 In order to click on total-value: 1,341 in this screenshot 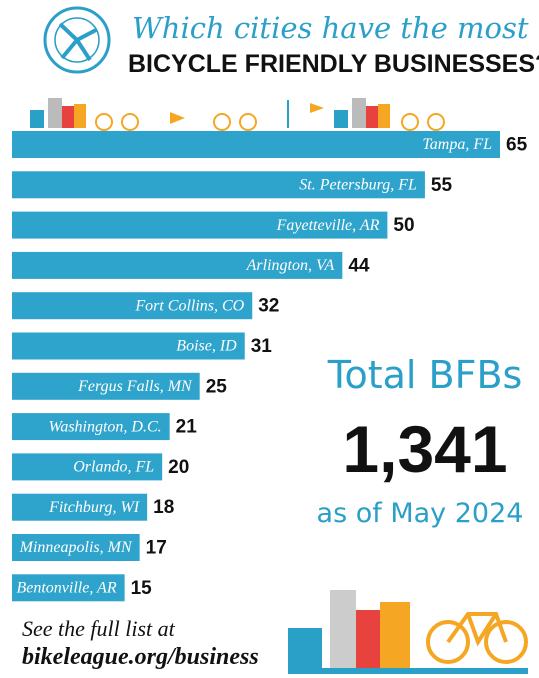, I will do `click(424, 449)`.